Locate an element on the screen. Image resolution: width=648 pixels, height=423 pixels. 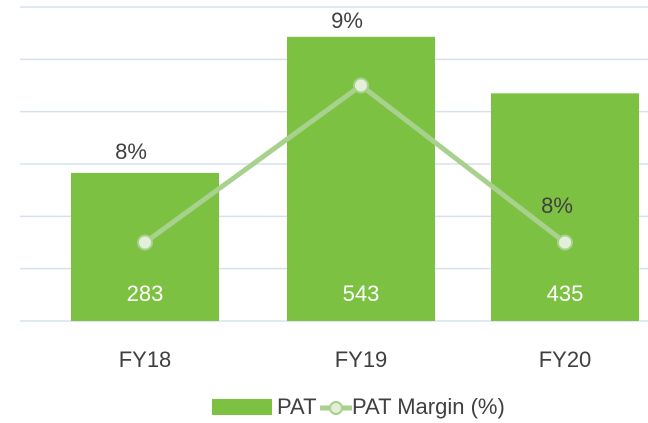
bar-value-label: 543 is located at coordinates (361, 293).